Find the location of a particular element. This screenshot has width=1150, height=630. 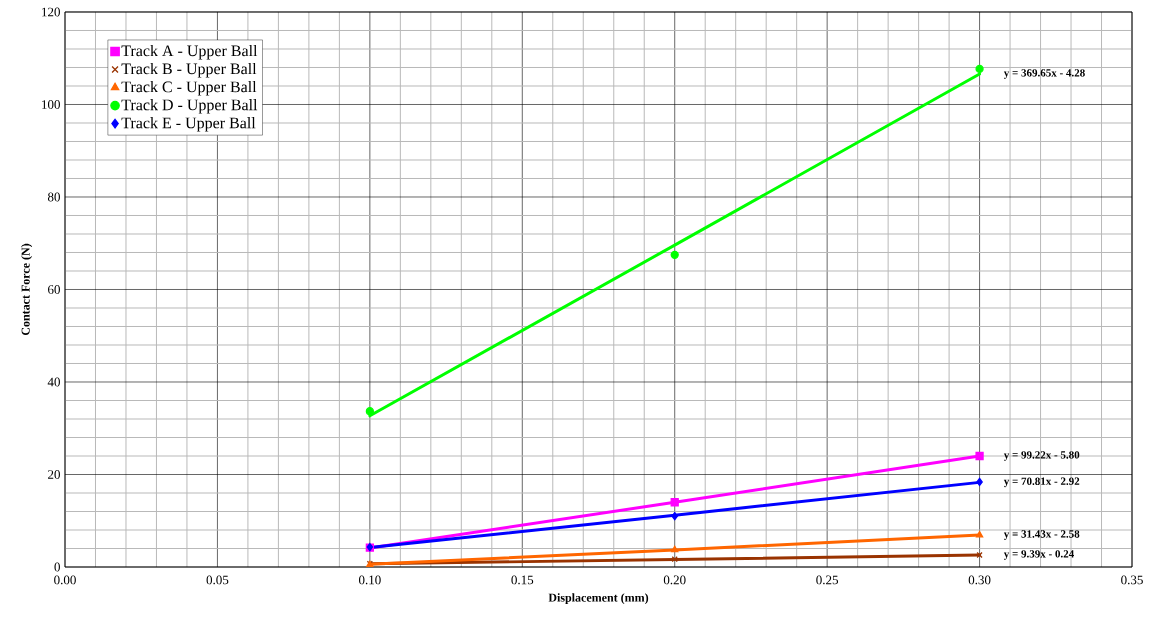

x-tick-label: 0.05 is located at coordinates (217, 580).